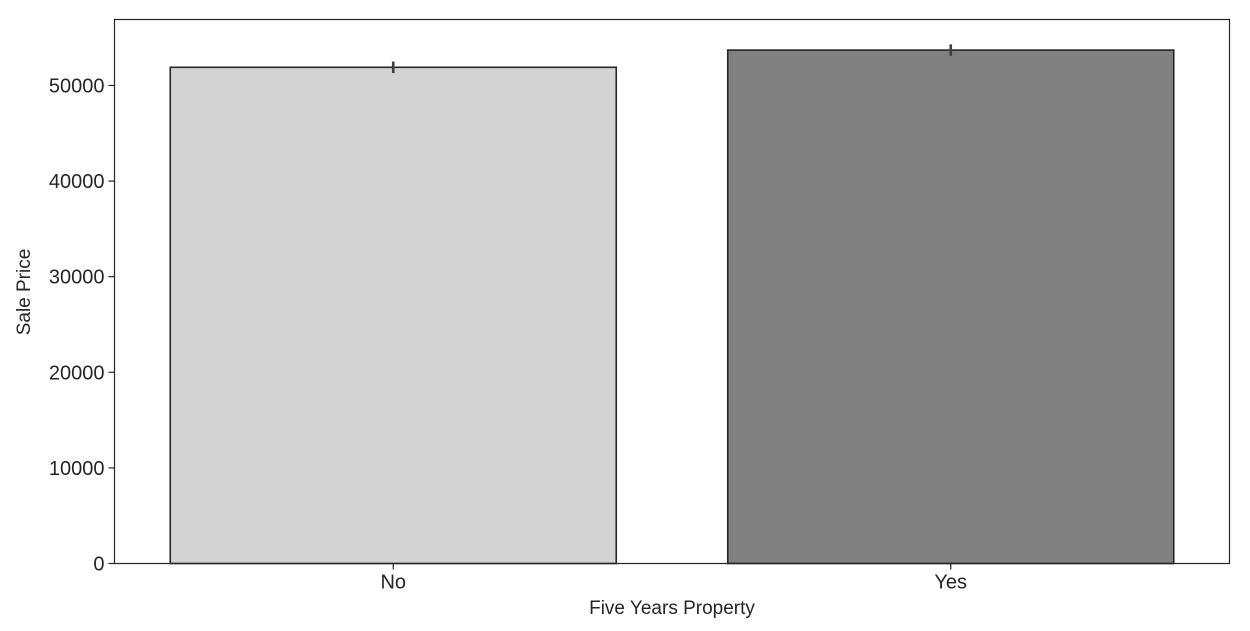  I want to click on x-axis-label: Five Years Property, so click(672, 608).